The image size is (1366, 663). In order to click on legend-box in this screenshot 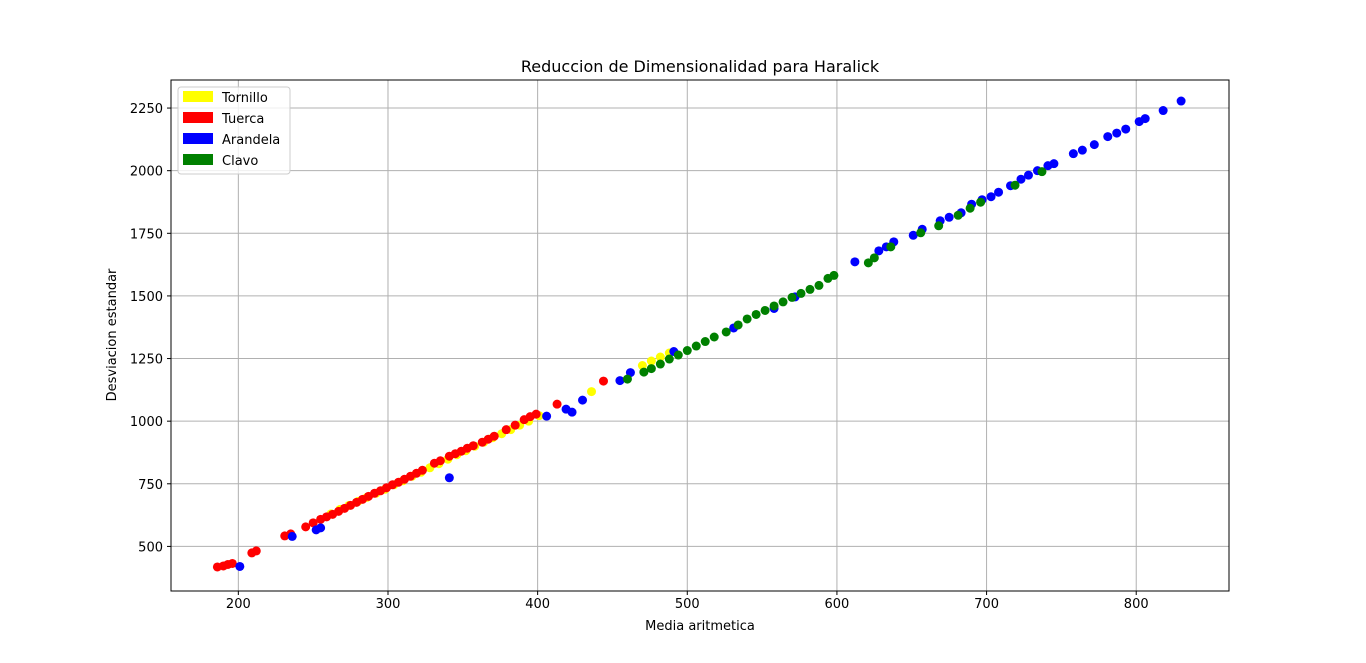, I will do `click(234, 130)`.